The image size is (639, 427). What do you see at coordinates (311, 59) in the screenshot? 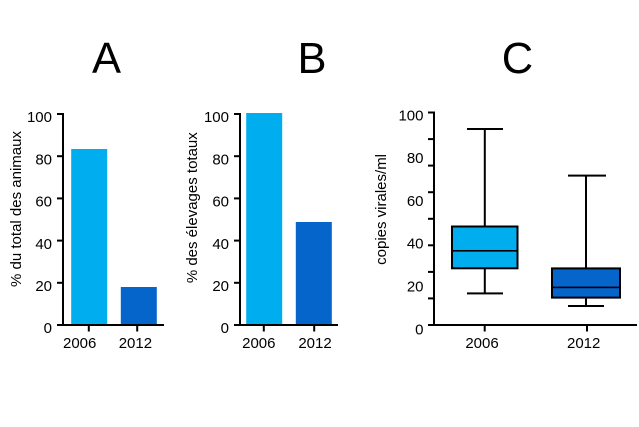
I see `svg-text: B` at bounding box center [311, 59].